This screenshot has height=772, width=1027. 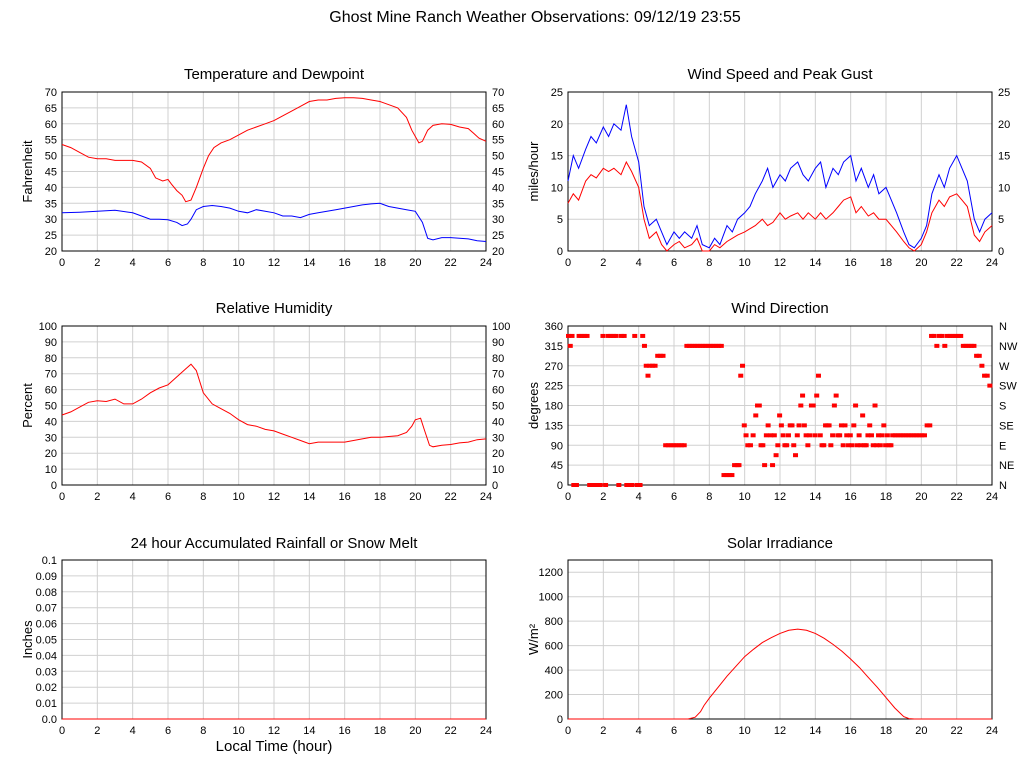 I want to click on y-tick-label: 0.09, so click(x=46, y=577).